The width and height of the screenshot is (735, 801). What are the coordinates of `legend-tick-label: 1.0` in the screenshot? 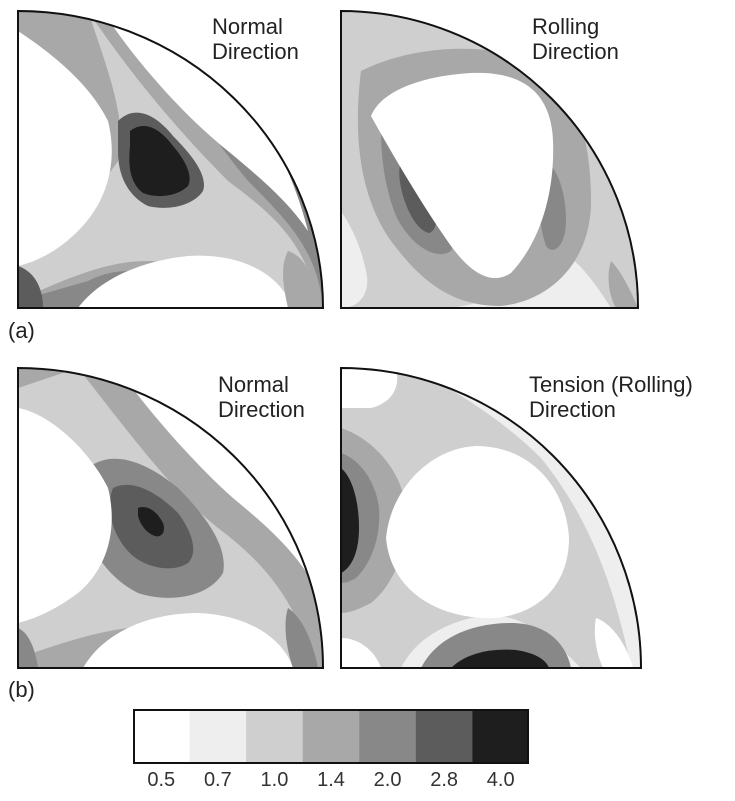 It's located at (274, 780).